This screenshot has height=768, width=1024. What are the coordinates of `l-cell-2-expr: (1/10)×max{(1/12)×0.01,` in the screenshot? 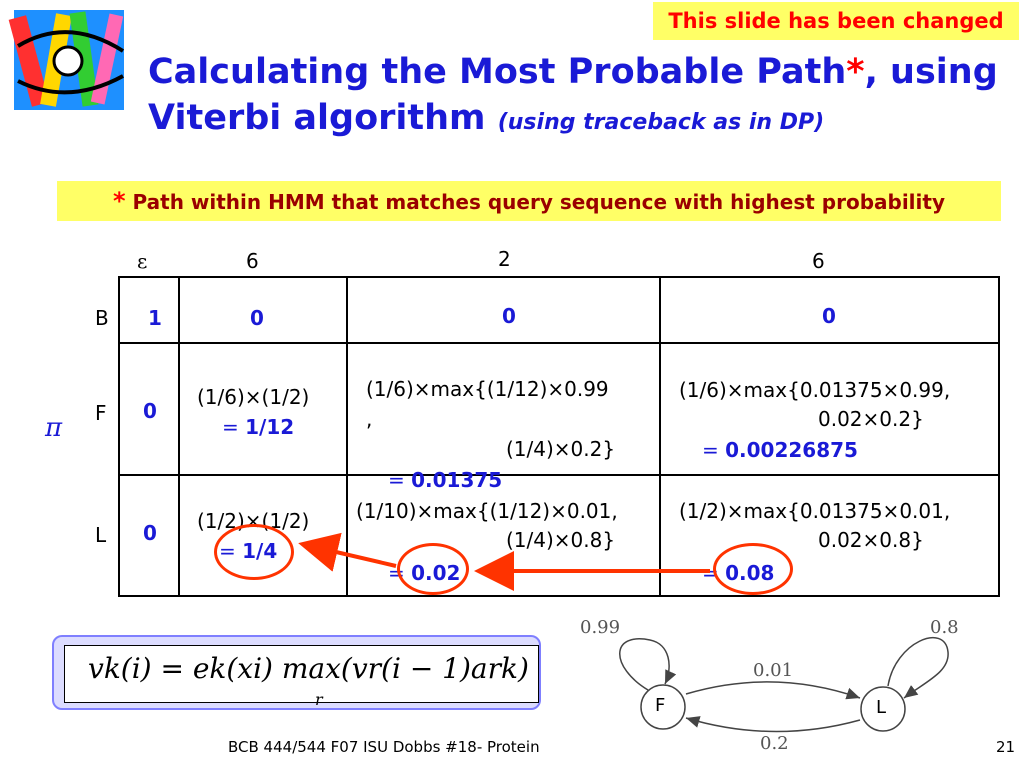 It's located at (487, 511).